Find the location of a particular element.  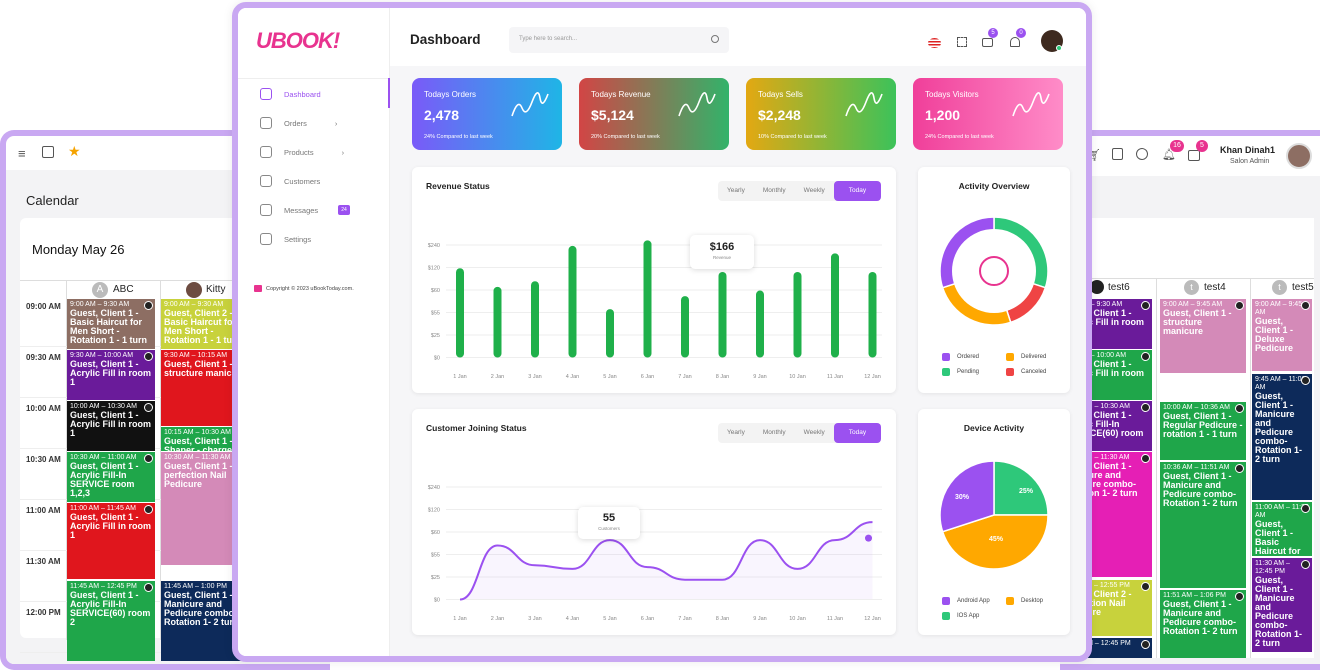

search-icon is located at coordinates (715, 39).